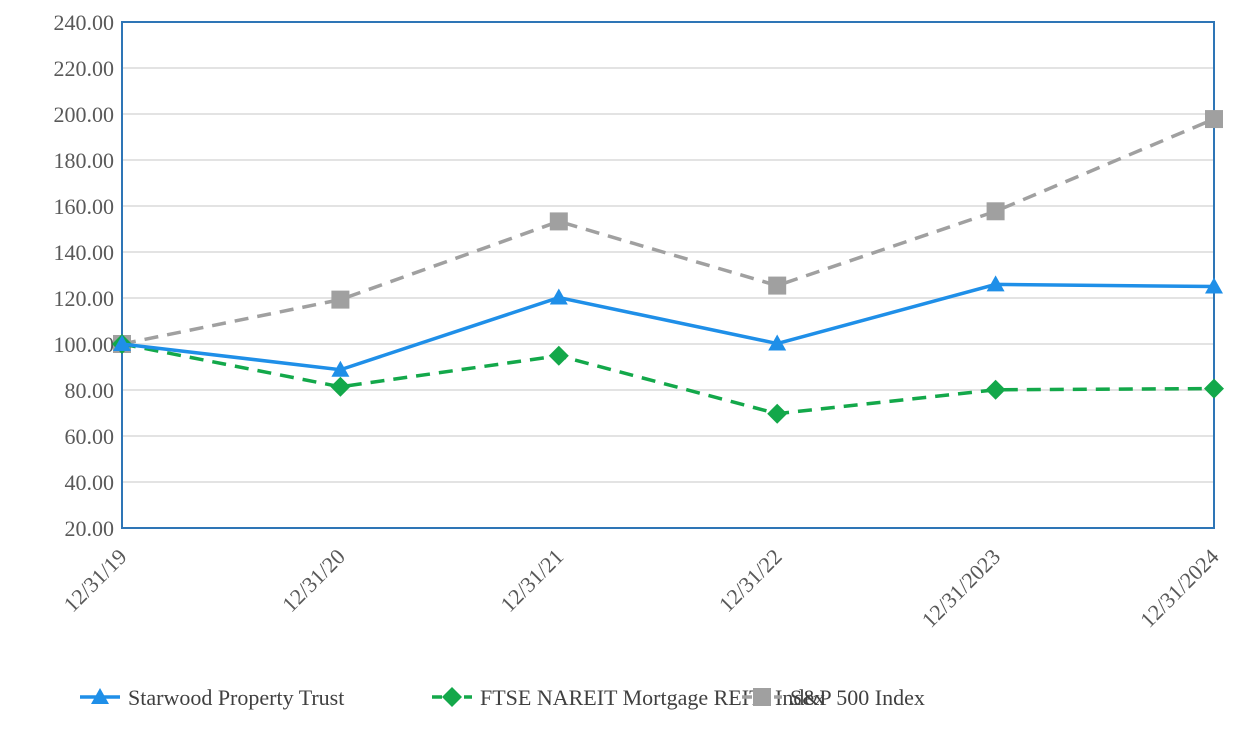 The height and width of the screenshot is (748, 1235). Describe the element at coordinates (857, 697) in the screenshot. I see `legend-label: S&P 500 Index` at that location.